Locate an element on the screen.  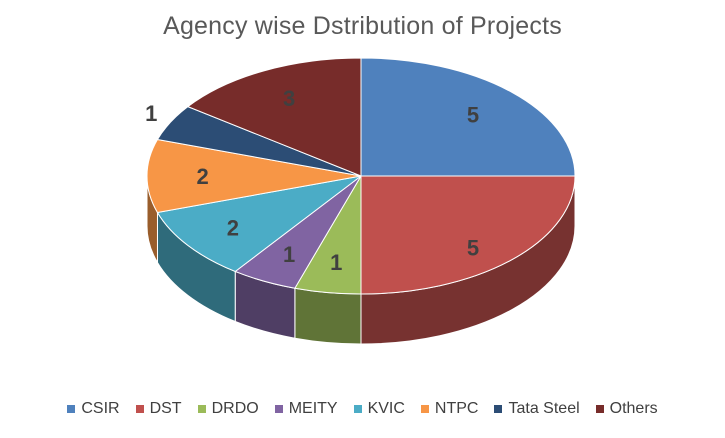
pie-slice-csir is located at coordinates (468, 117).